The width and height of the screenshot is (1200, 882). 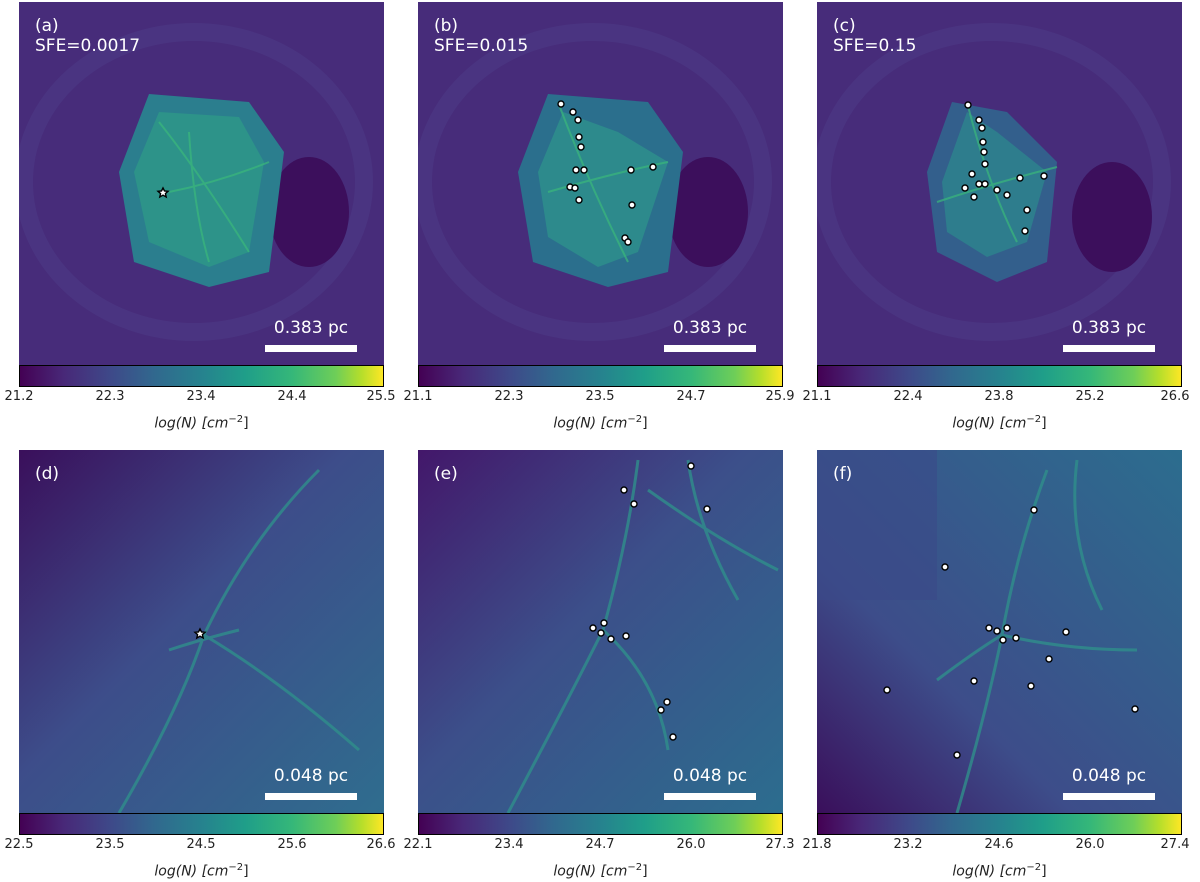 I want to click on colorbar-tick-label: 23.2, so click(x=908, y=844).